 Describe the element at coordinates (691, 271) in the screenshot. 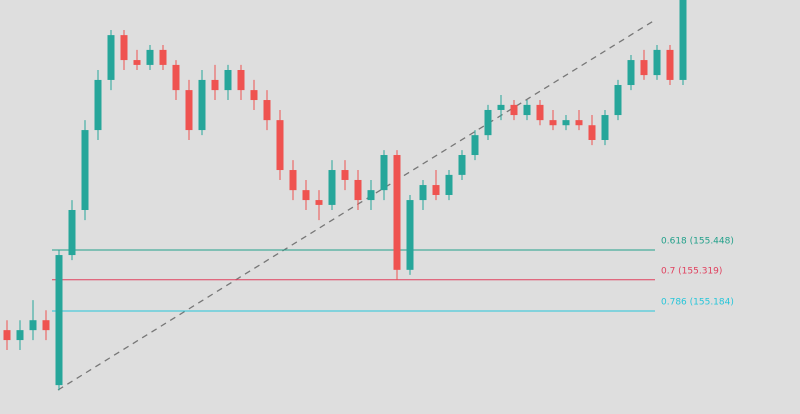

I see `fib-label: 0.7 (155.319)` at that location.